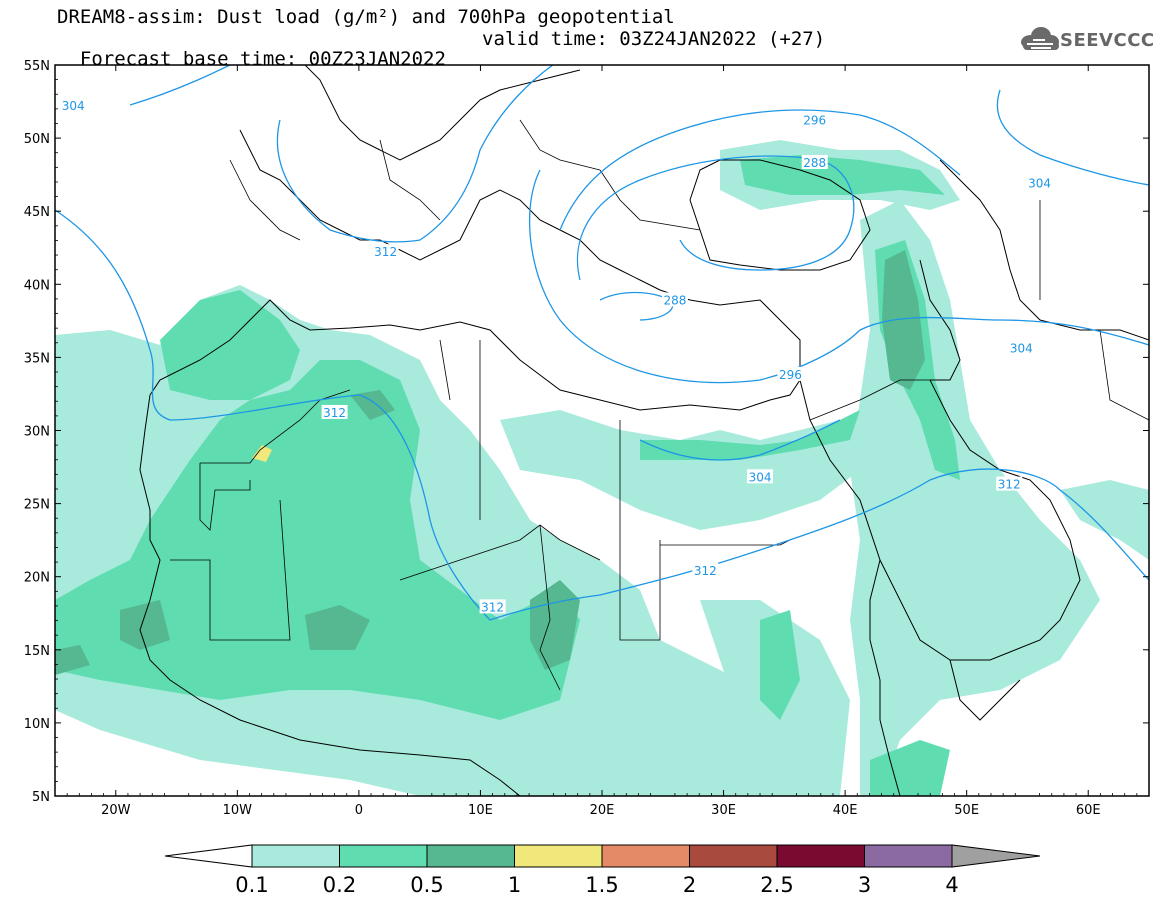 This screenshot has width=1165, height=907. What do you see at coordinates (996, 856) in the screenshot?
I see `colorbar-high-arrow` at bounding box center [996, 856].